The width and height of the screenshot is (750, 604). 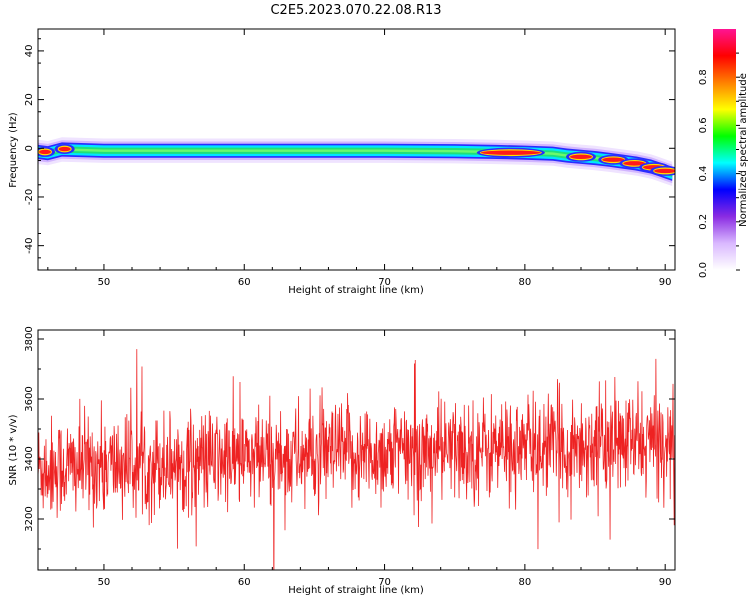 I want to click on snr-y-tick-label: 3400, so click(x=29, y=458).